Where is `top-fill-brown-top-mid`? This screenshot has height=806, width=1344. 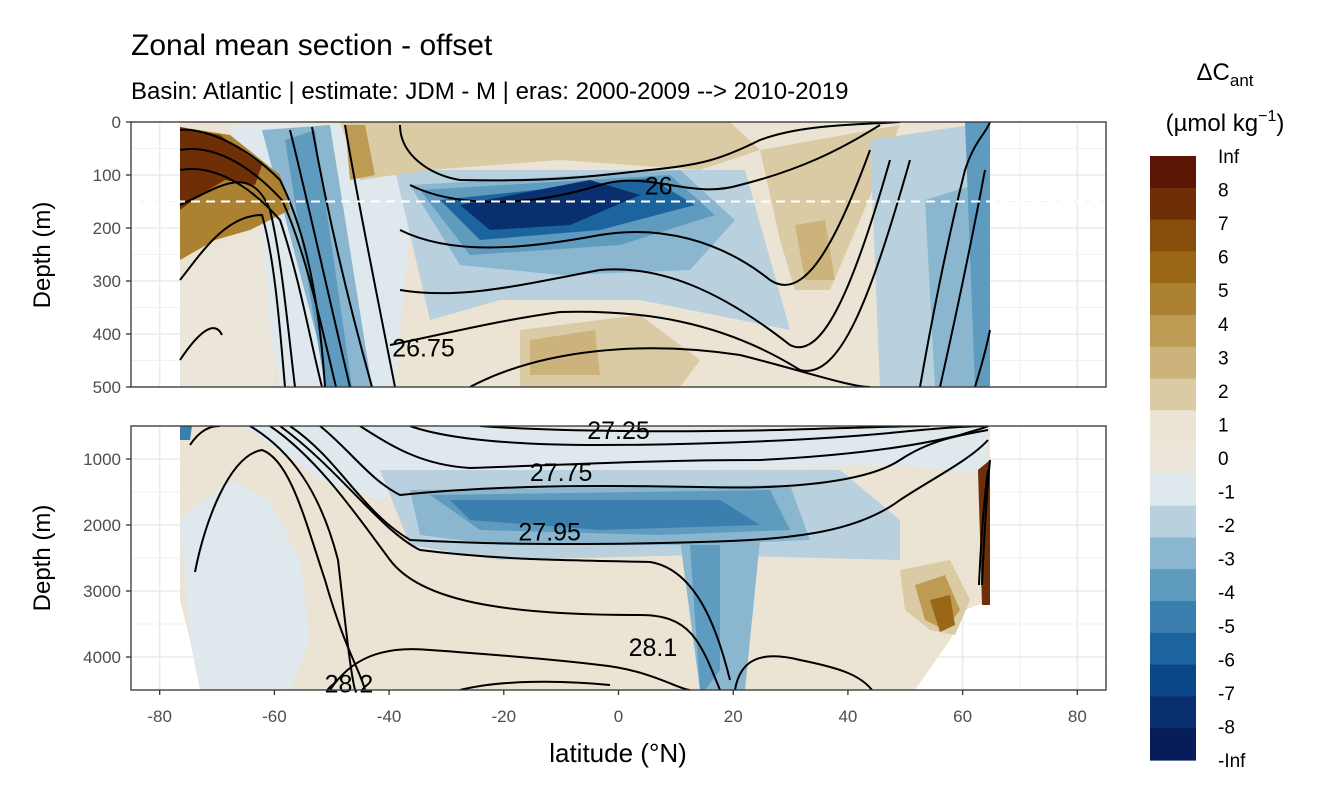 top-fill-brown-top-mid is located at coordinates (550, 151).